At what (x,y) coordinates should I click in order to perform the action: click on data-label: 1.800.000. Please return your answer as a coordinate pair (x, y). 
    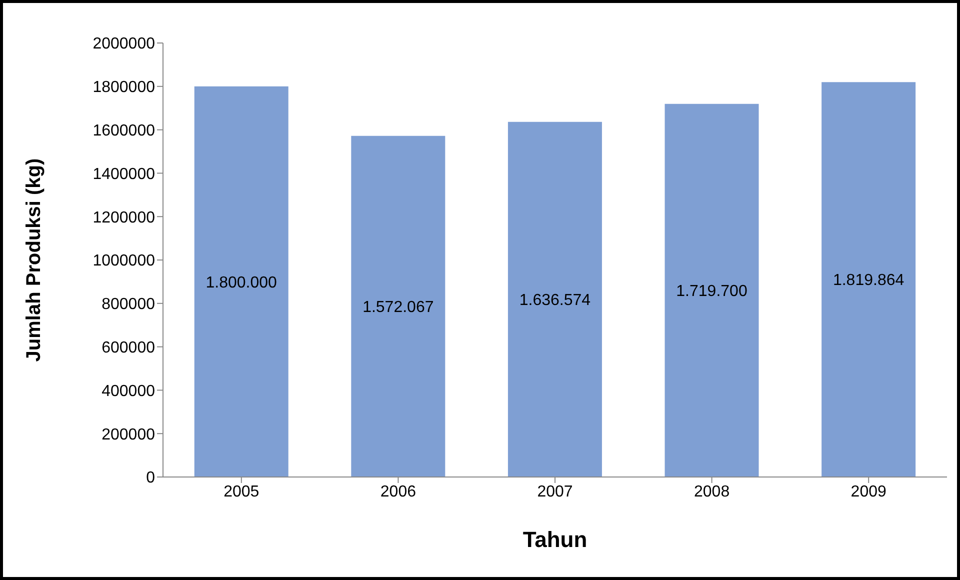
    Looking at the image, I should click on (242, 283).